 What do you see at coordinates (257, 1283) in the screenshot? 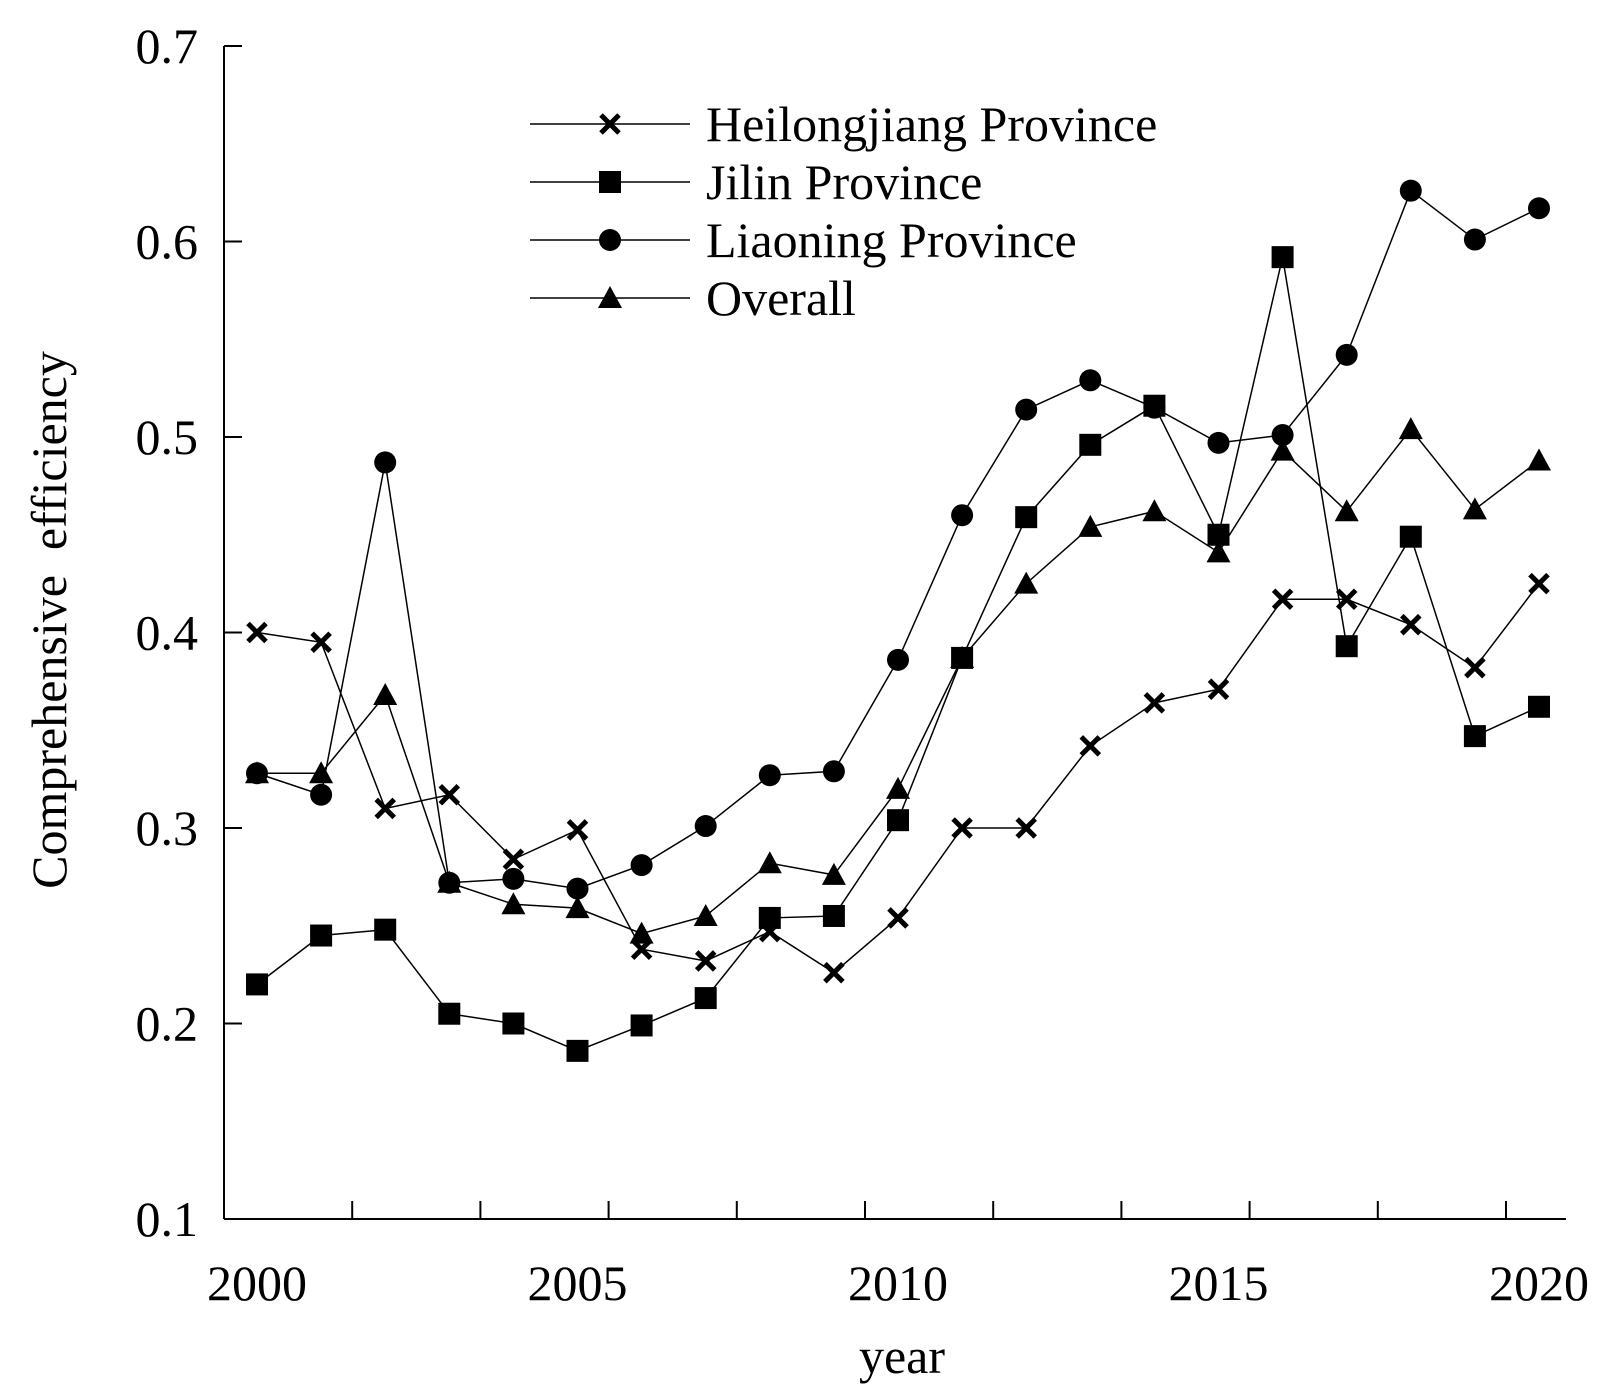
I see `x-tick-label: 2000` at bounding box center [257, 1283].